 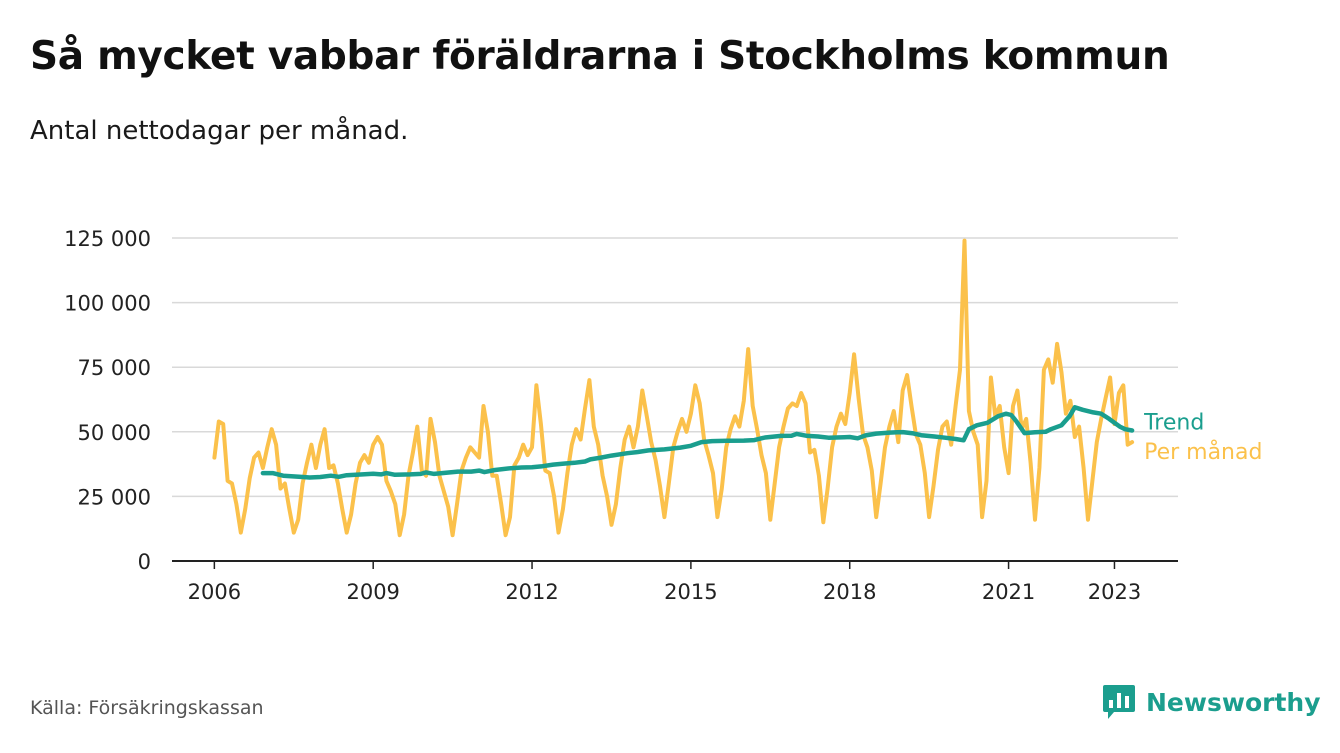 What do you see at coordinates (1233, 702) in the screenshot?
I see `brand-name: Newsworthy` at bounding box center [1233, 702].